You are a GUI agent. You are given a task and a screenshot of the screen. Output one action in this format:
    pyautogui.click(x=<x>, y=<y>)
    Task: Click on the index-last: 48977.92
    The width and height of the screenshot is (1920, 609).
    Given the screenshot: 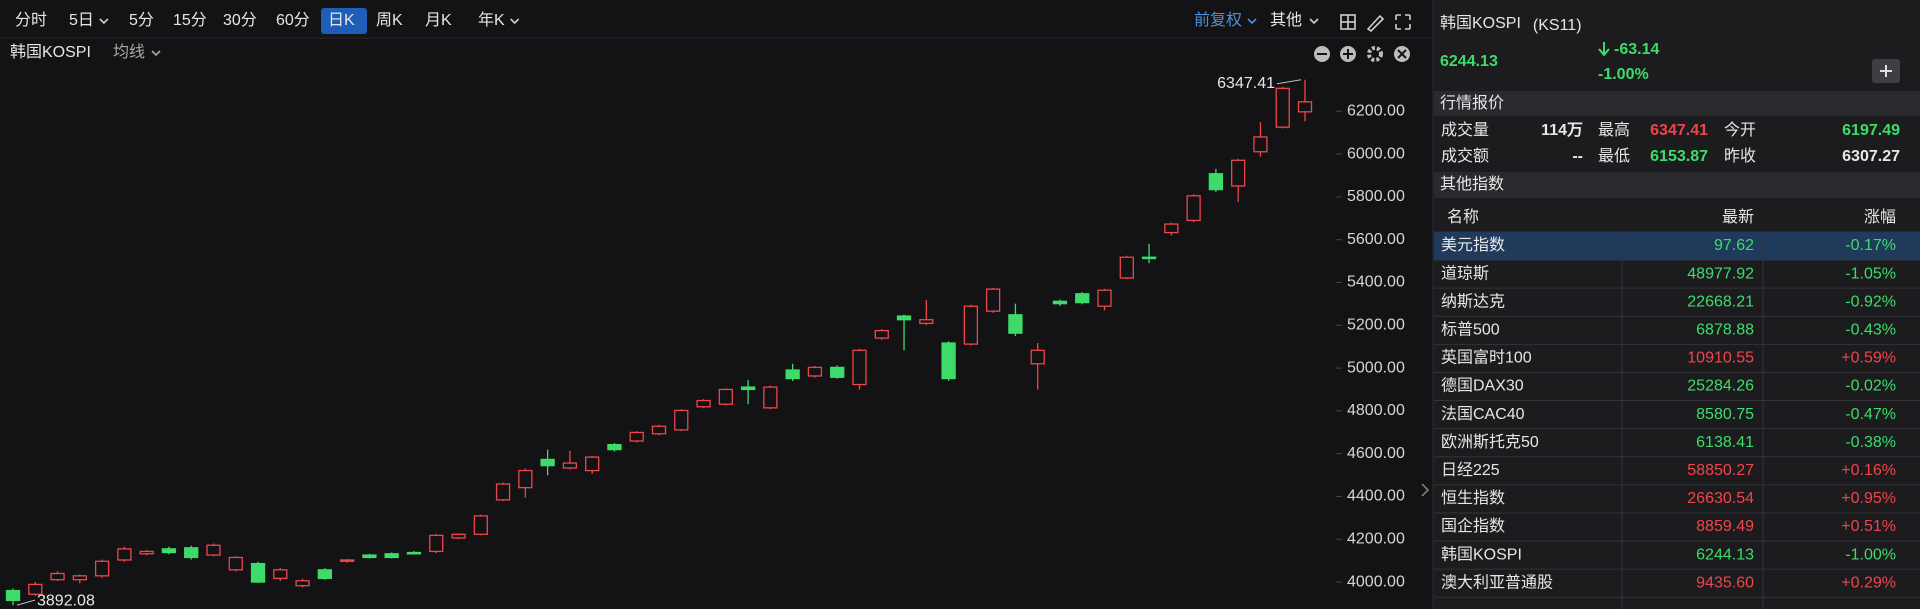 What is the action you would take?
    pyautogui.click(x=1720, y=273)
    